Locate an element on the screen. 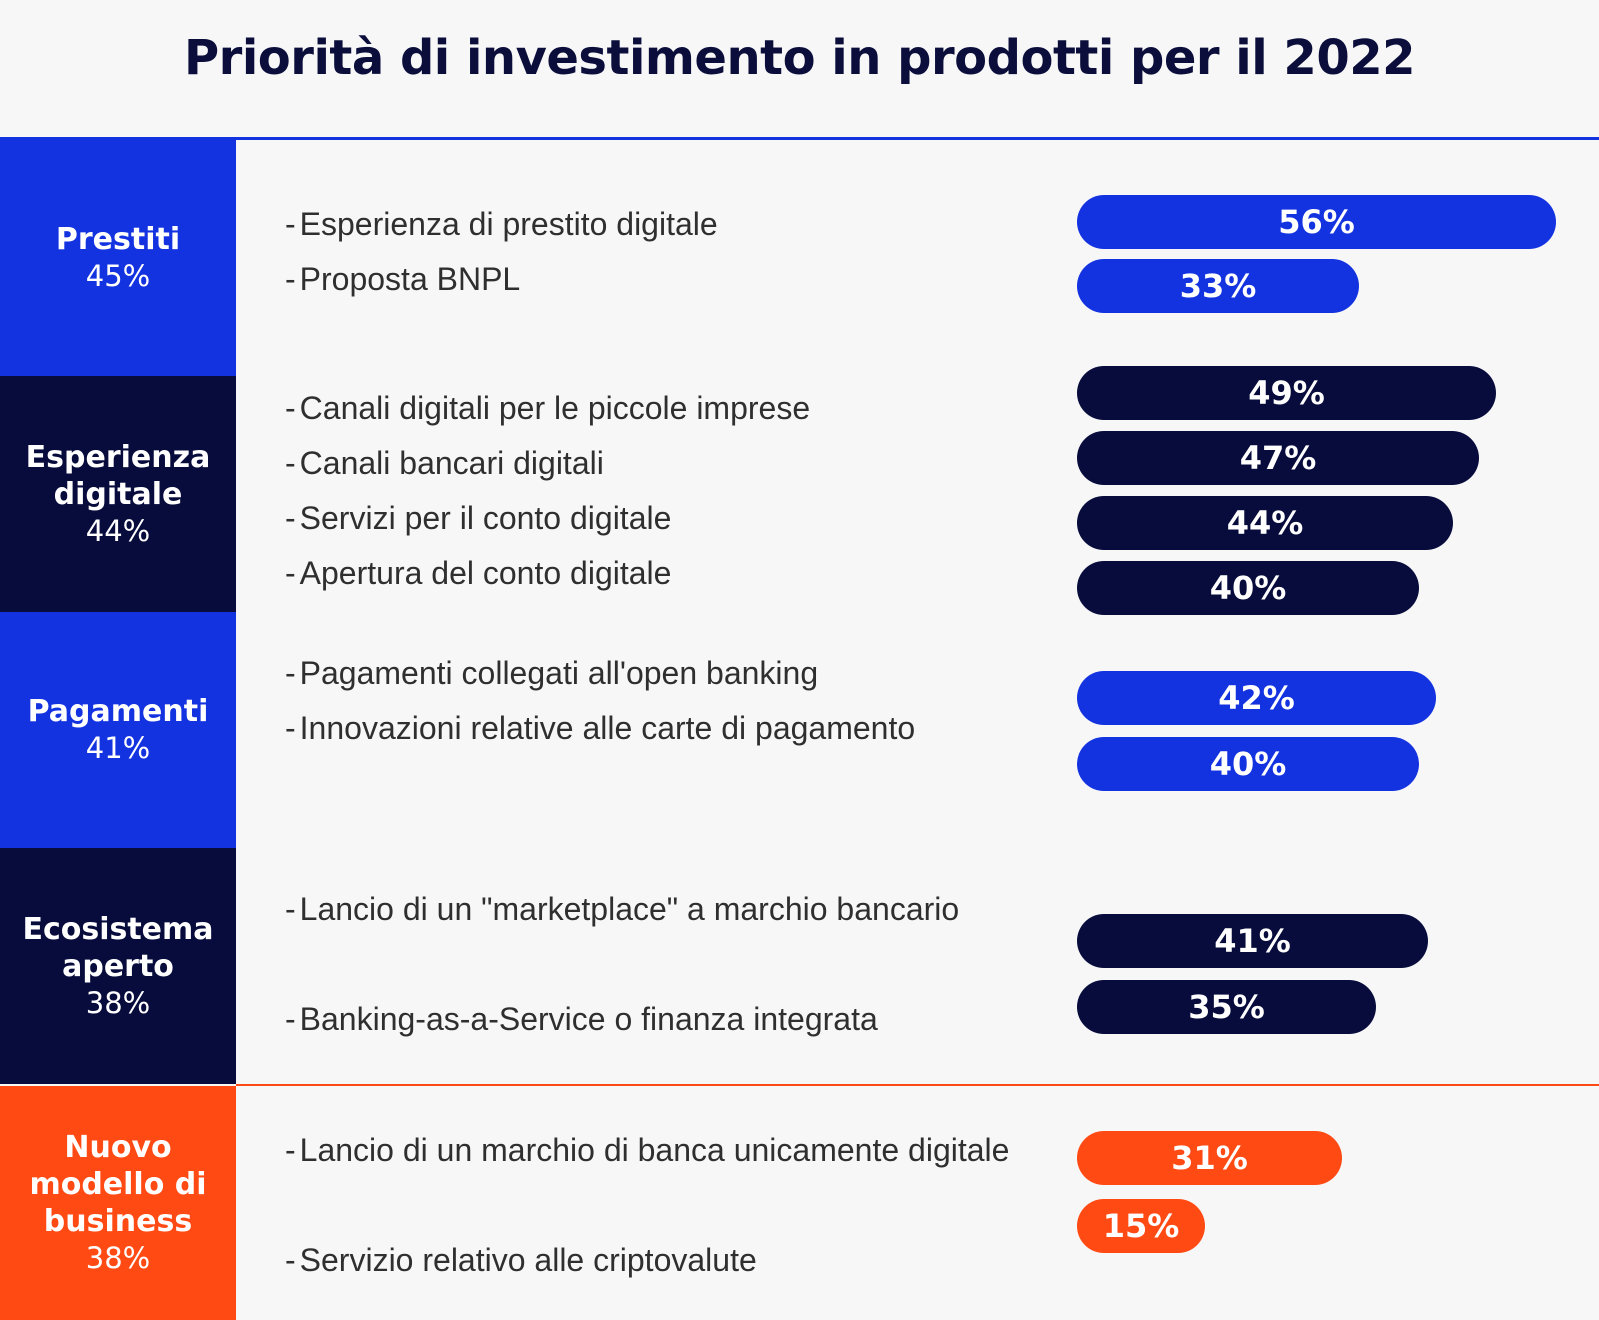 Image resolution: width=1599 pixels, height=1320 pixels. value-bar: 44% is located at coordinates (1265, 523).